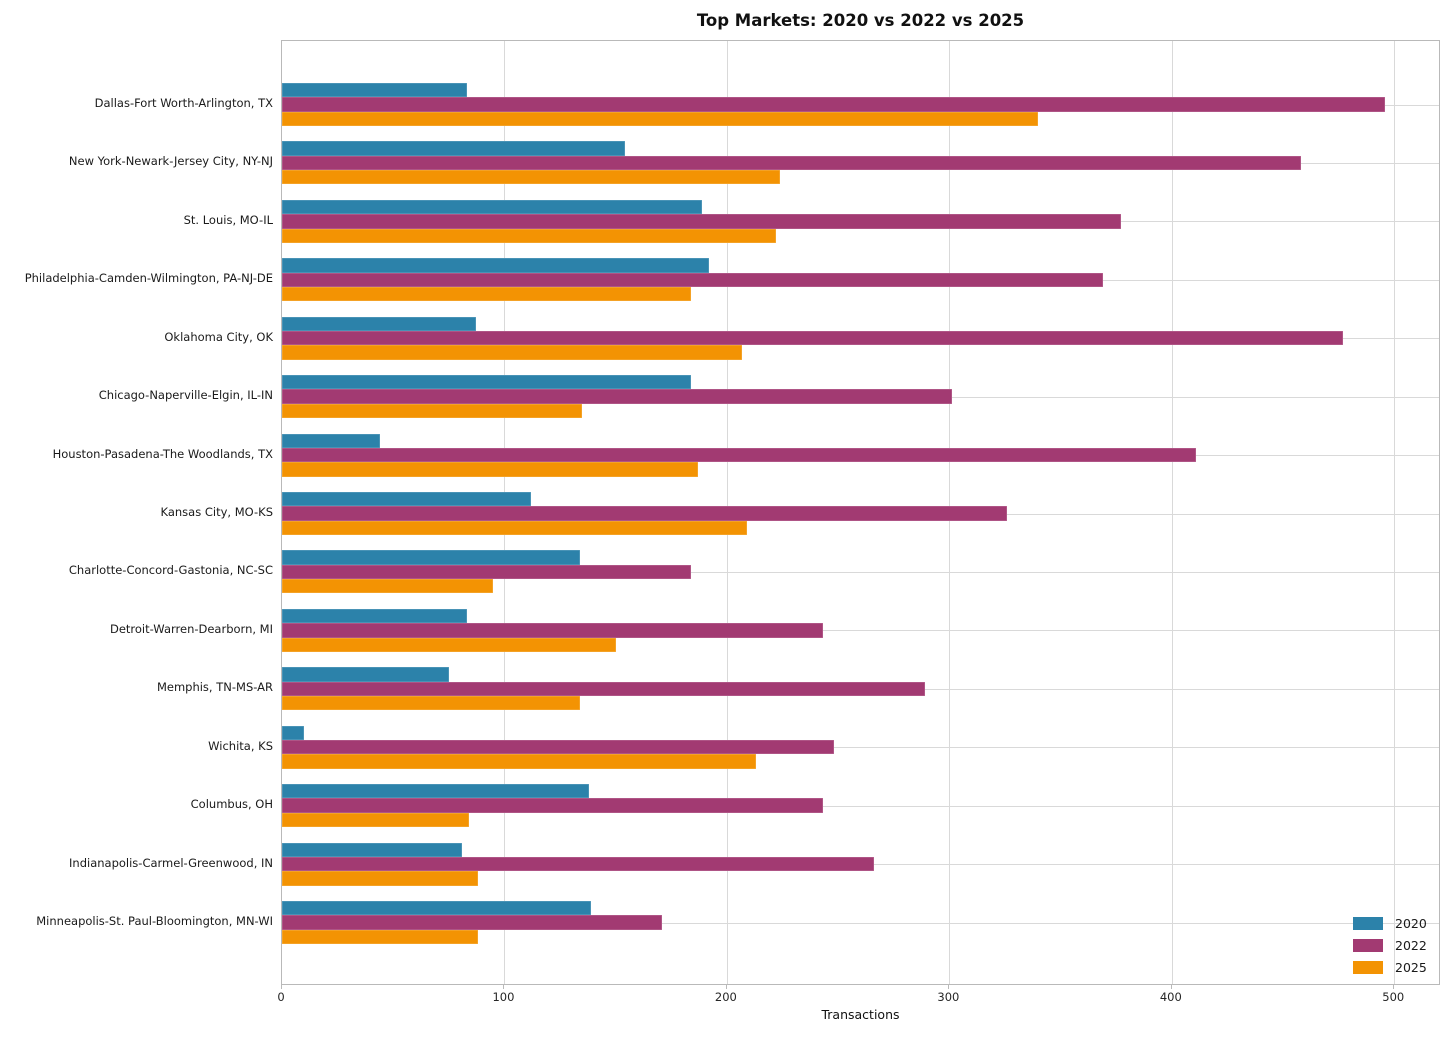 This screenshot has width=1456, height=1040. What do you see at coordinates (217, 512) in the screenshot?
I see `y-label-7: Kansas City, MO-KS` at bounding box center [217, 512].